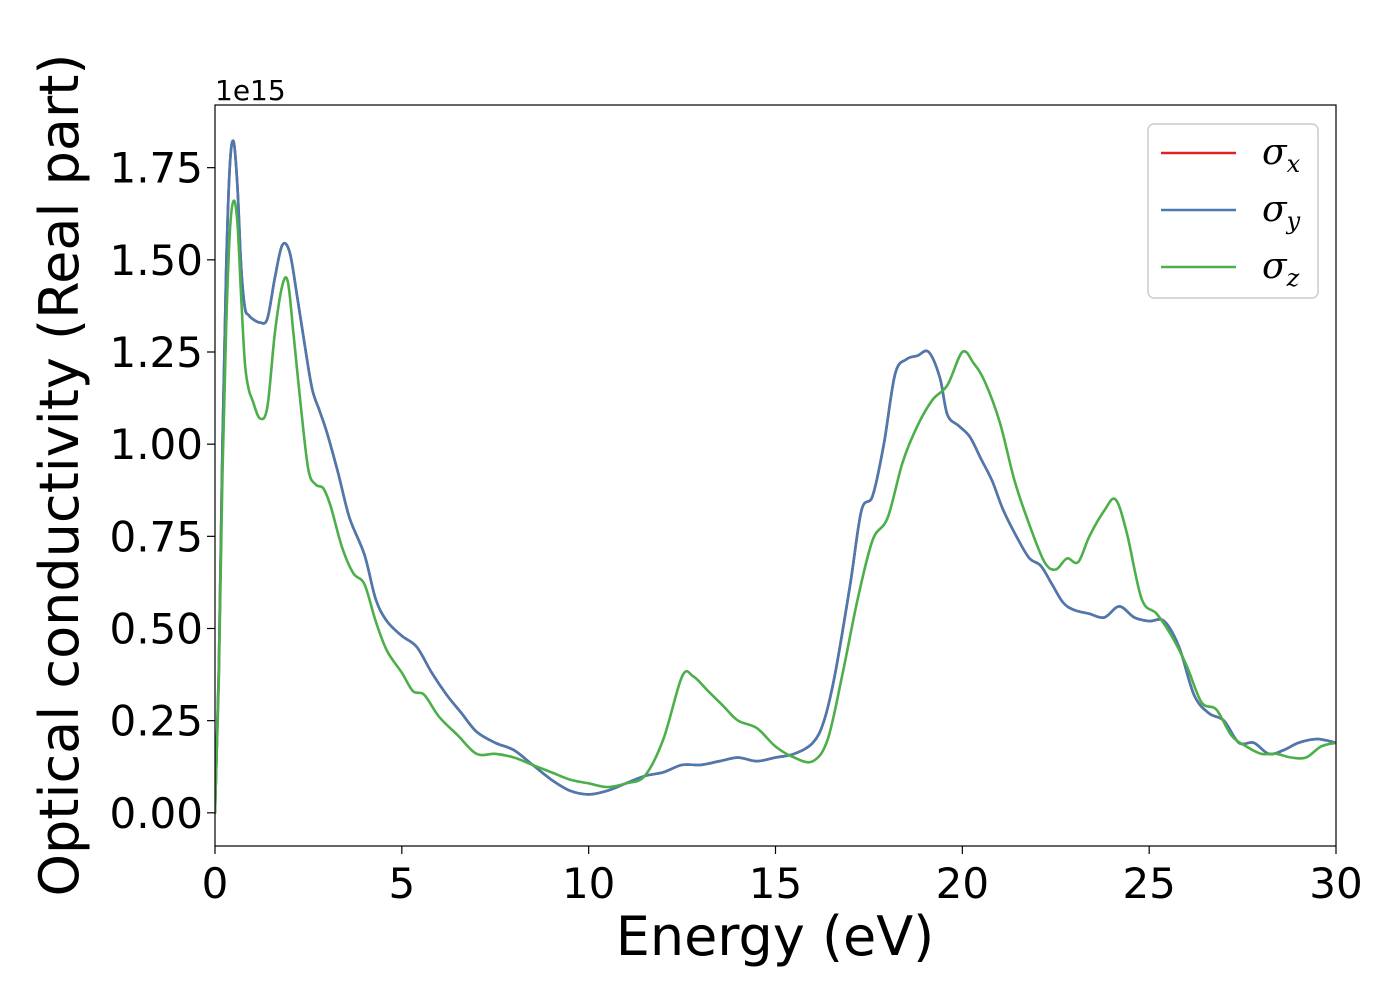  I want to click on y-axis-ticks: 0.00 0.25 0.50 0.75 1.00 1.25 1.50 1.75, so click(162, 491).